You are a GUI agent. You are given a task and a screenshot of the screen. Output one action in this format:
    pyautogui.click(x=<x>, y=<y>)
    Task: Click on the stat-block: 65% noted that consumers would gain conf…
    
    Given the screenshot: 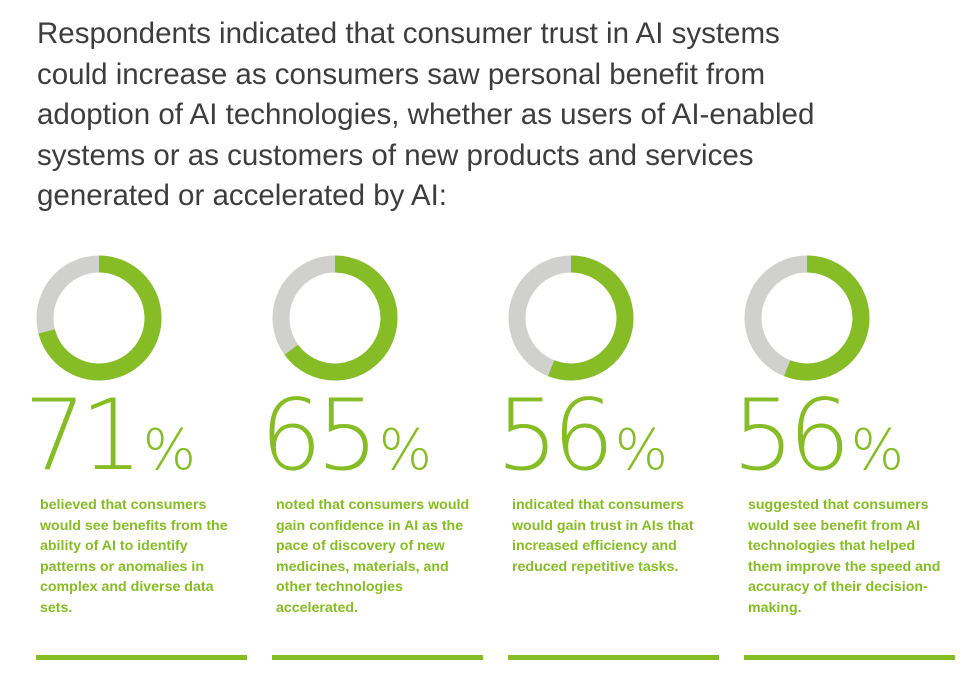 What is the action you would take?
    pyautogui.click(x=373, y=460)
    